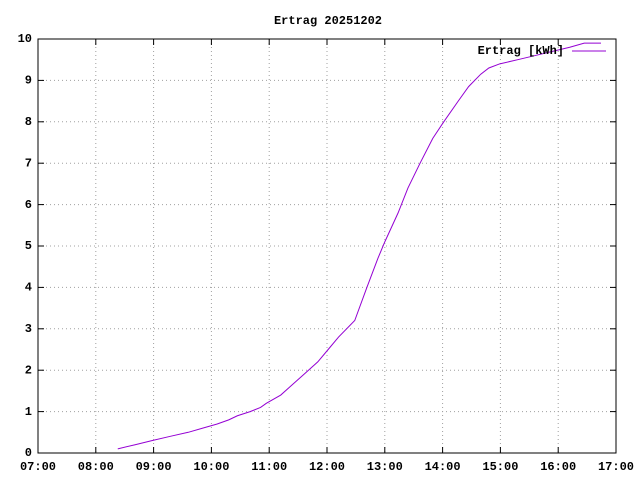  I want to click on x-tick-label: 09:00, so click(154, 467).